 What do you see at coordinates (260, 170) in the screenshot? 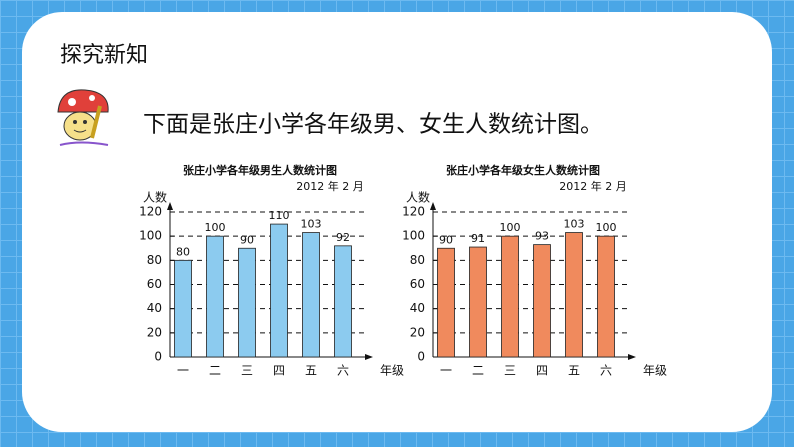
I see `chart-title: 张庄小学各年级男生人数统计图` at bounding box center [260, 170].